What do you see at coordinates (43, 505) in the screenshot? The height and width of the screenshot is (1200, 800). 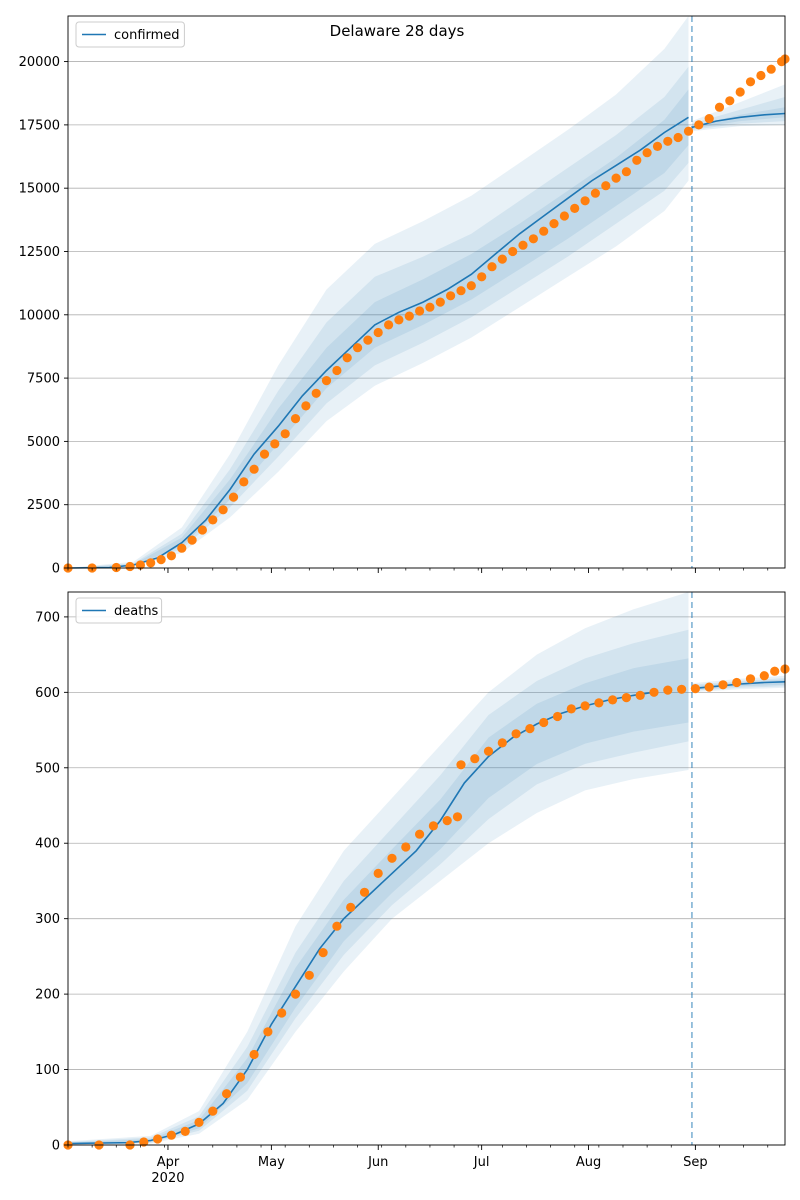 I see `y-tick-label: 2500` at bounding box center [43, 505].